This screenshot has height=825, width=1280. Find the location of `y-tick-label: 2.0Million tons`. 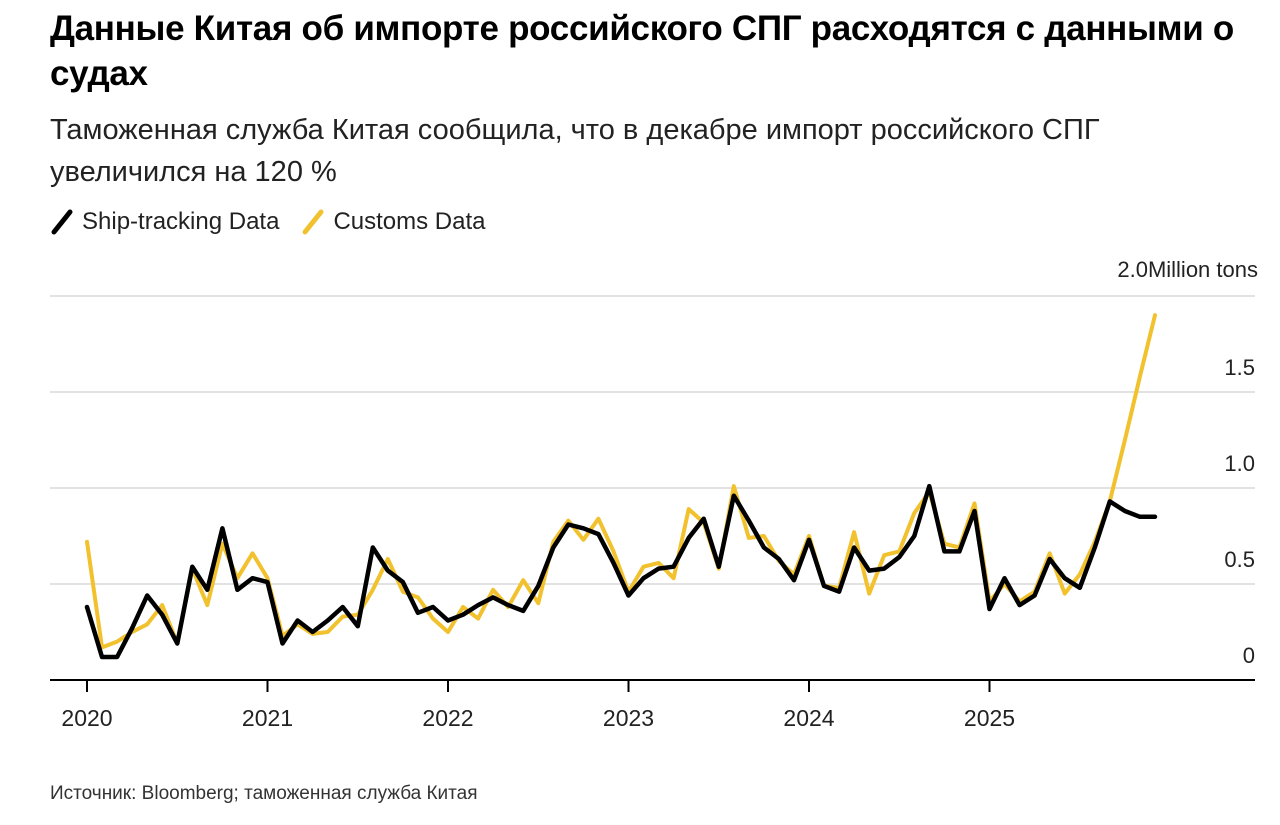

y-tick-label: 2.0Million tons is located at coordinates (1187, 269).